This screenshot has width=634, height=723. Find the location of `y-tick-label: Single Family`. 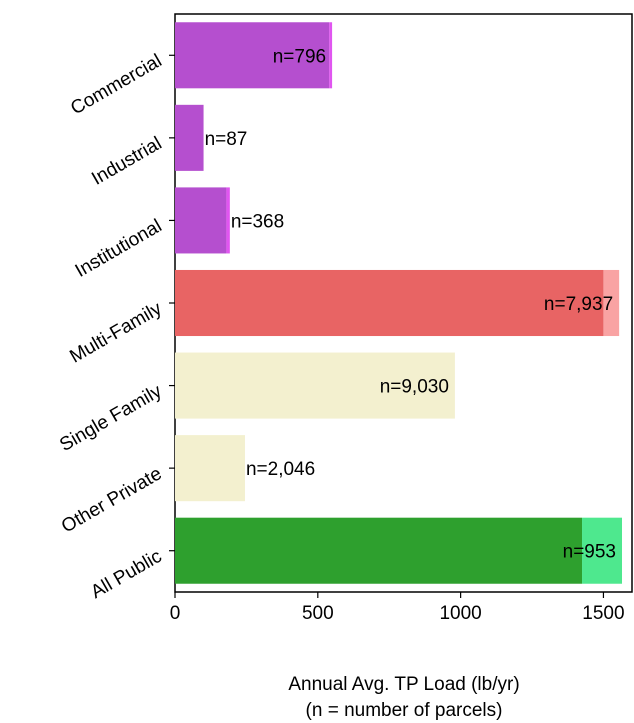

y-tick-label: Single Family is located at coordinates (111, 417).